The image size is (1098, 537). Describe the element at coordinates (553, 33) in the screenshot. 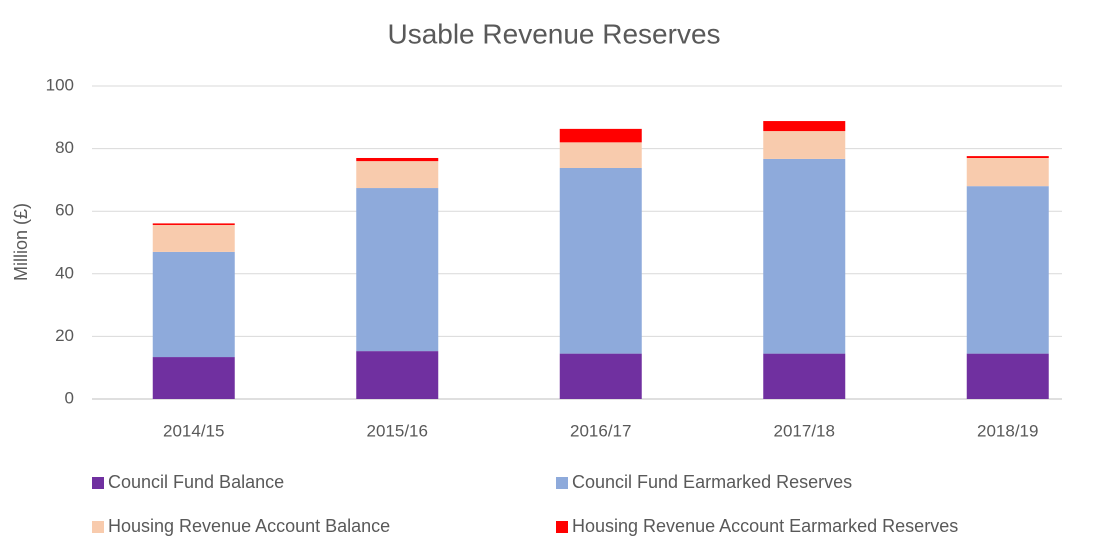

I see `chart-title: Usable Revenue Reserves` at that location.